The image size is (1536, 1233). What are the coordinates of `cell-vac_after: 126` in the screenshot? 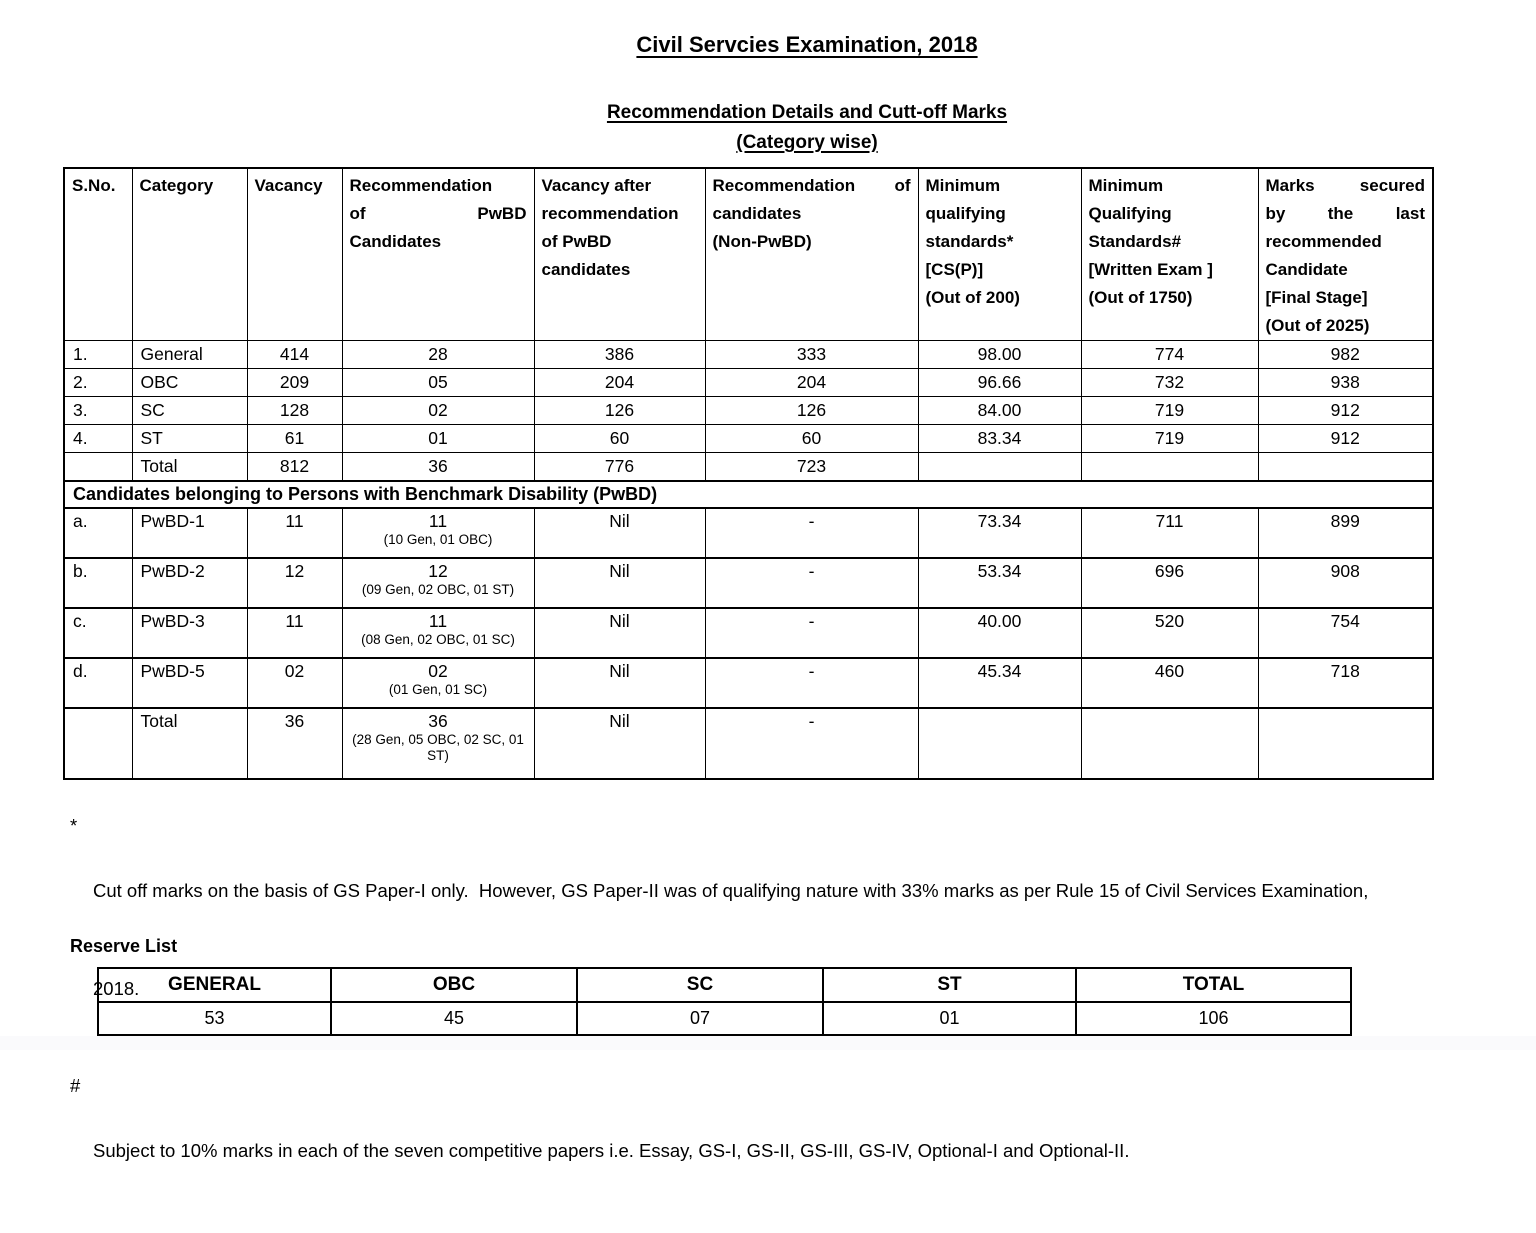 It's located at (619, 410).